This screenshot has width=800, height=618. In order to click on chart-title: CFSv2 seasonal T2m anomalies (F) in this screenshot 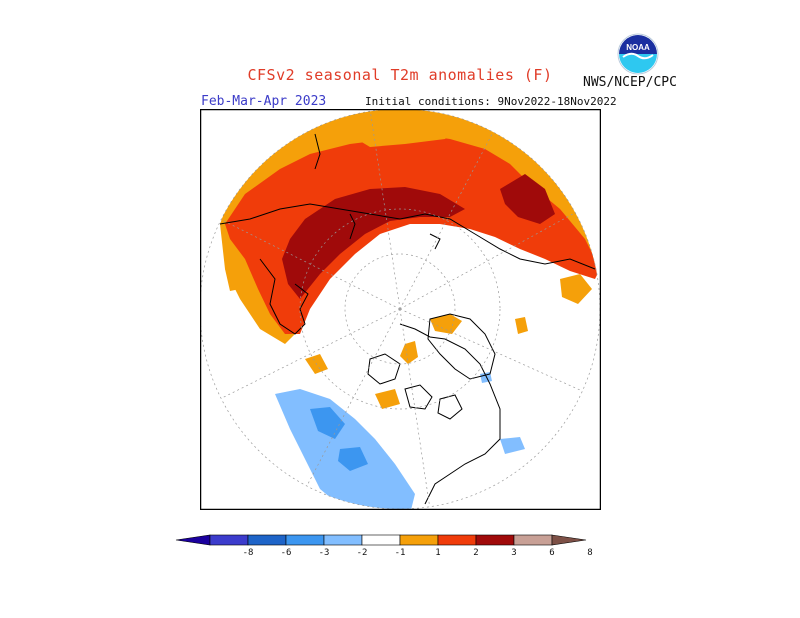, I will do `click(400, 75)`.